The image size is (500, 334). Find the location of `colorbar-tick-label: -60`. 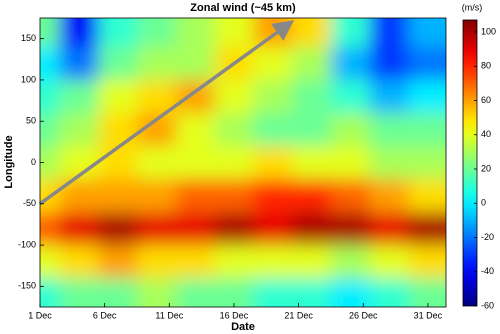

colorbar-tick-label: -60 is located at coordinates (487, 305).